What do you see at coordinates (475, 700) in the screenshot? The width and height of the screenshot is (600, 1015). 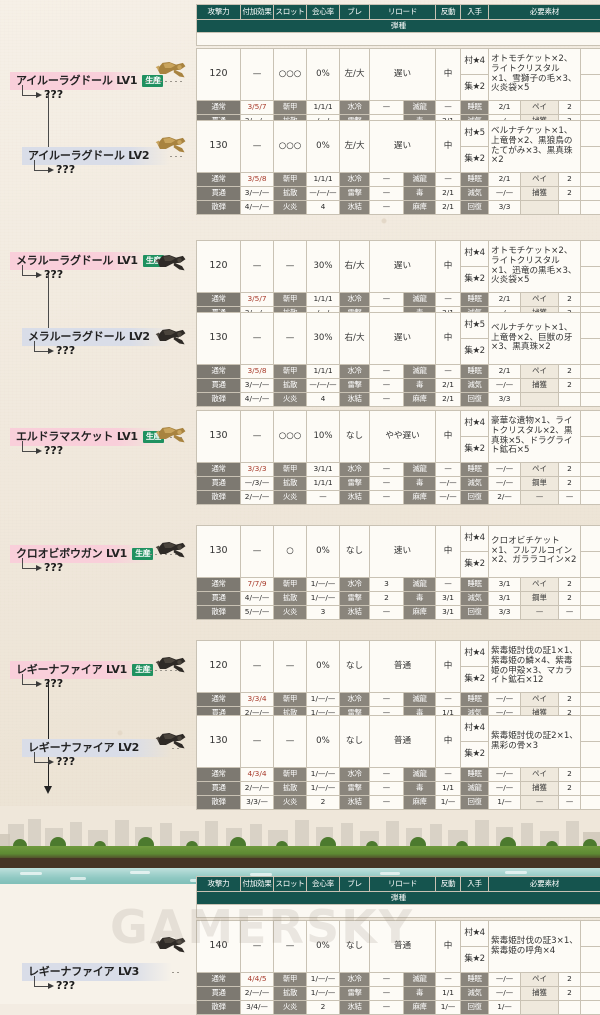 I see `ammo-status2-label: 睡眠` at bounding box center [475, 700].